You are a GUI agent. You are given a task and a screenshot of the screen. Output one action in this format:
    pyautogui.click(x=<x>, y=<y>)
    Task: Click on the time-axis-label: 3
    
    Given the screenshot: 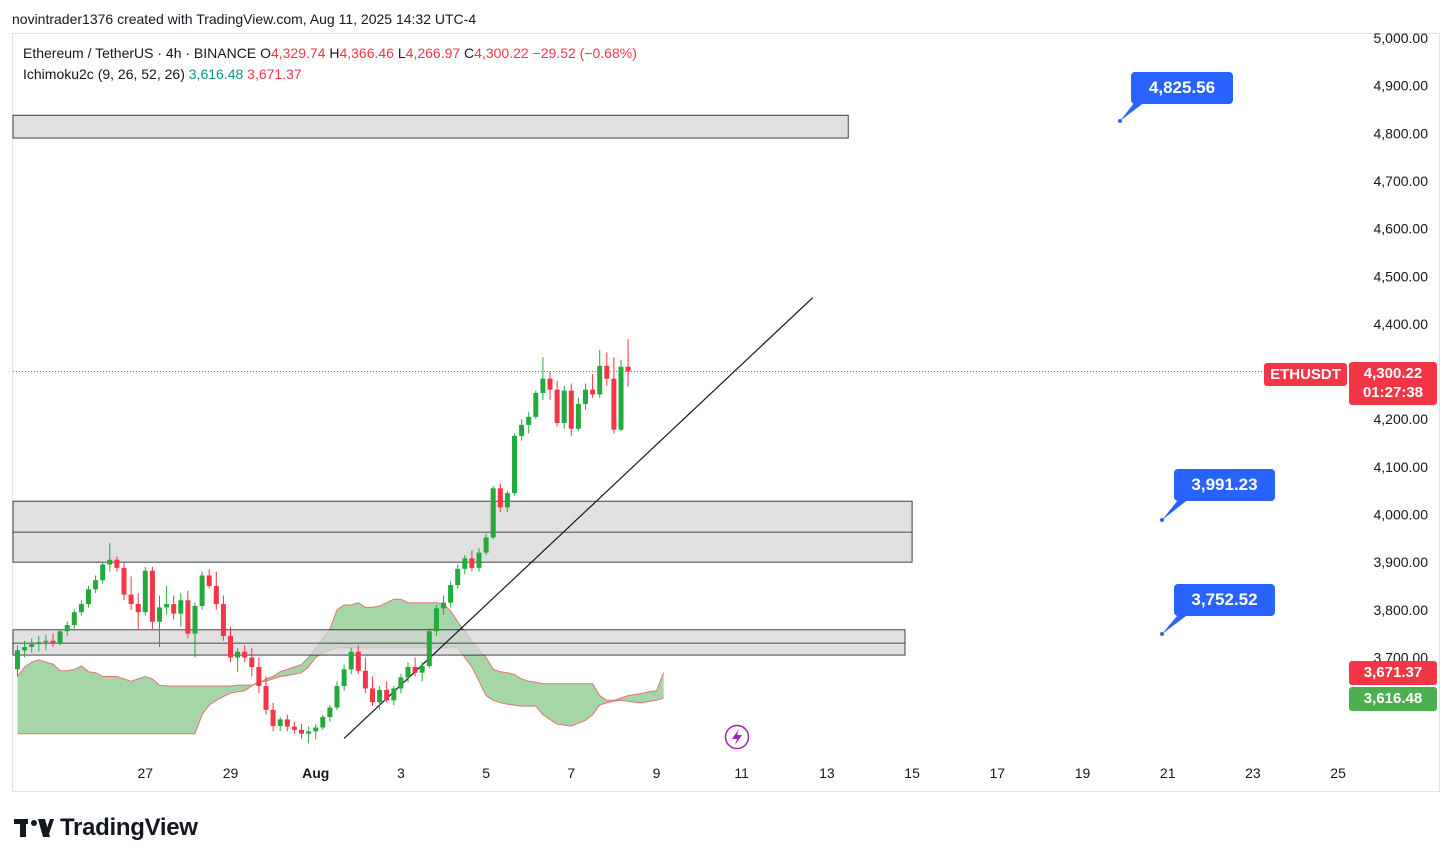 What is the action you would take?
    pyautogui.click(x=401, y=773)
    